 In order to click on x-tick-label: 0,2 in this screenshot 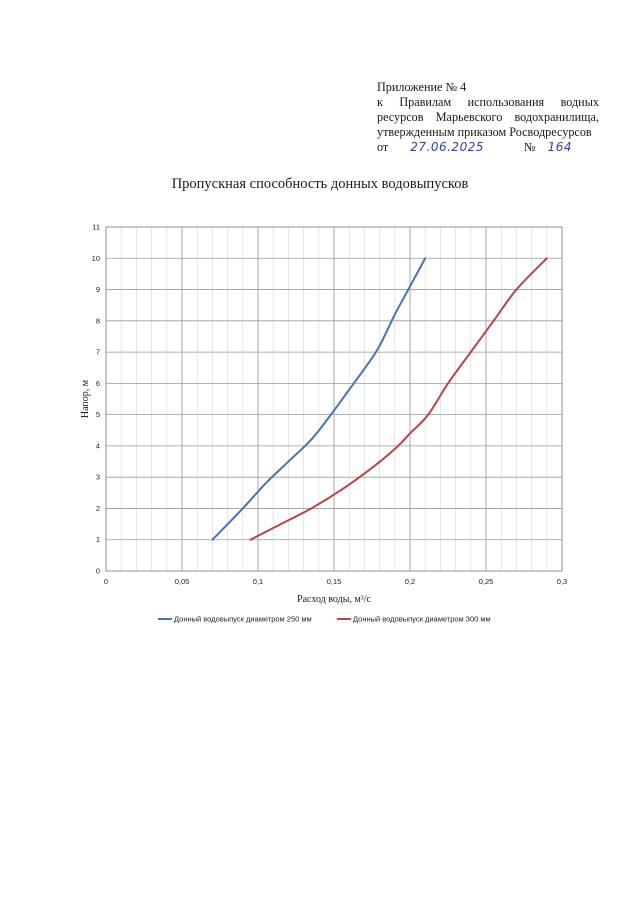, I will do `click(410, 581)`.